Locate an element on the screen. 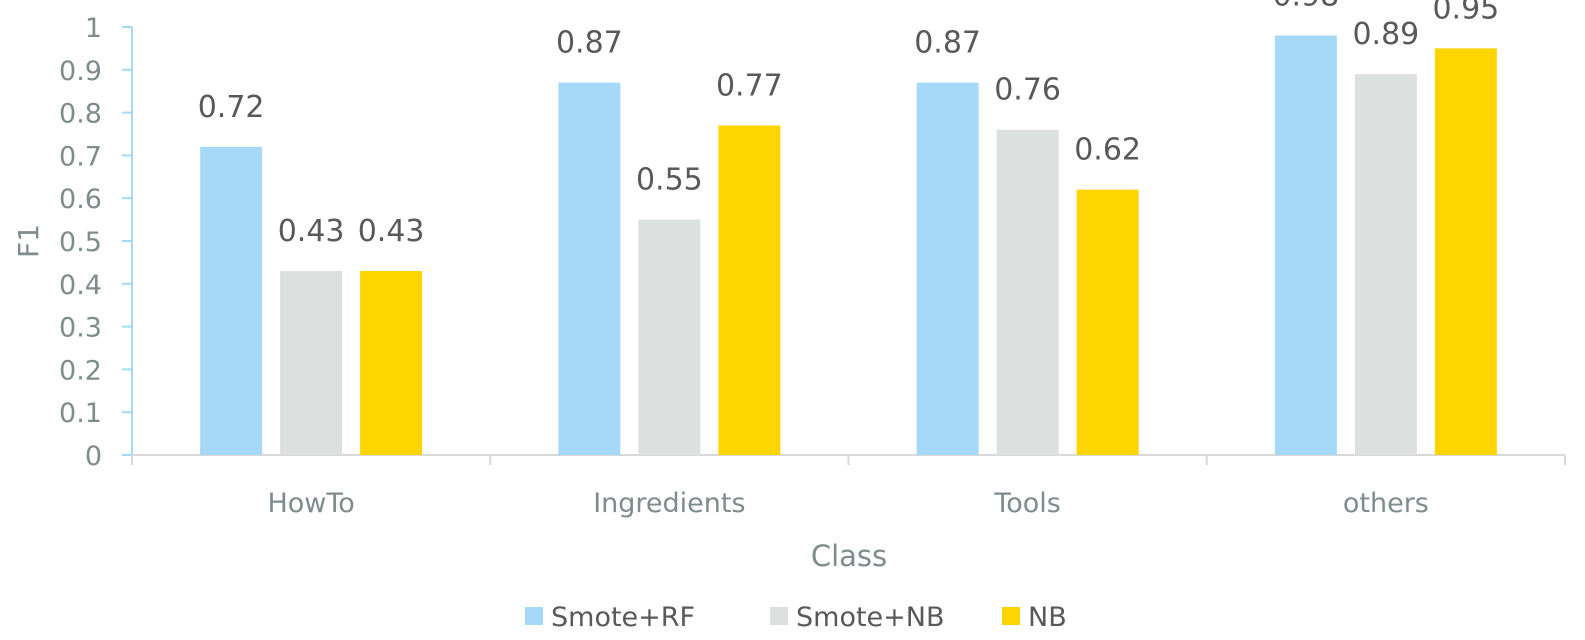  x-tick-label: others is located at coordinates (1386, 503).